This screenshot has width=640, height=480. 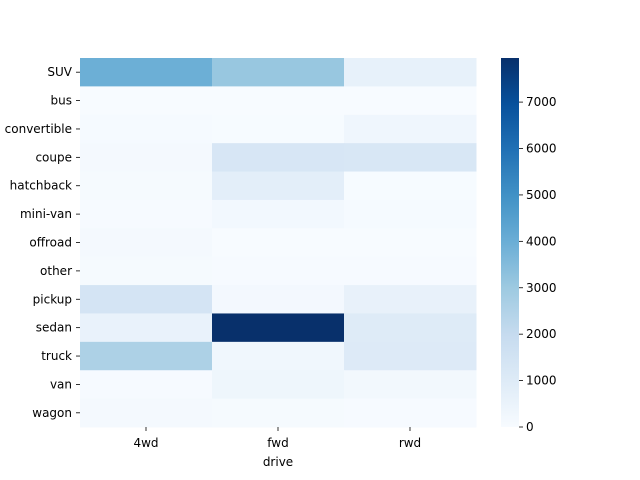 I want to click on y-tick-label: mini-van, so click(x=46, y=214).